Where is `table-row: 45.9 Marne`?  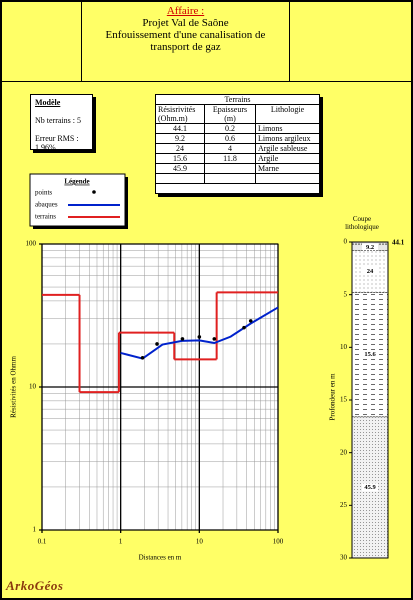
table-row: 45.9 Marne is located at coordinates (237, 168).